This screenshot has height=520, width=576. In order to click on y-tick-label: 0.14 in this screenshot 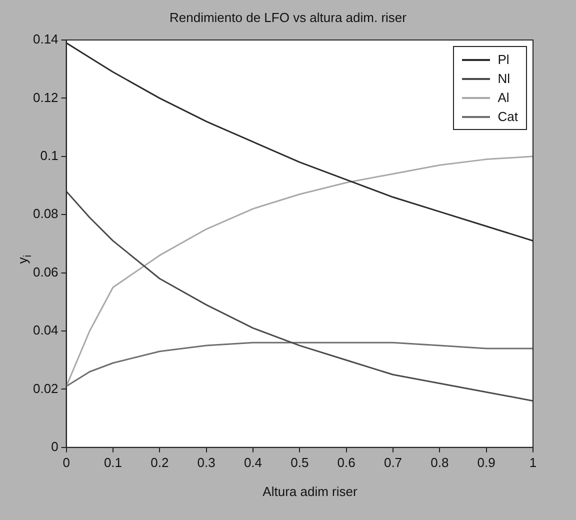, I will do `click(45, 39)`.